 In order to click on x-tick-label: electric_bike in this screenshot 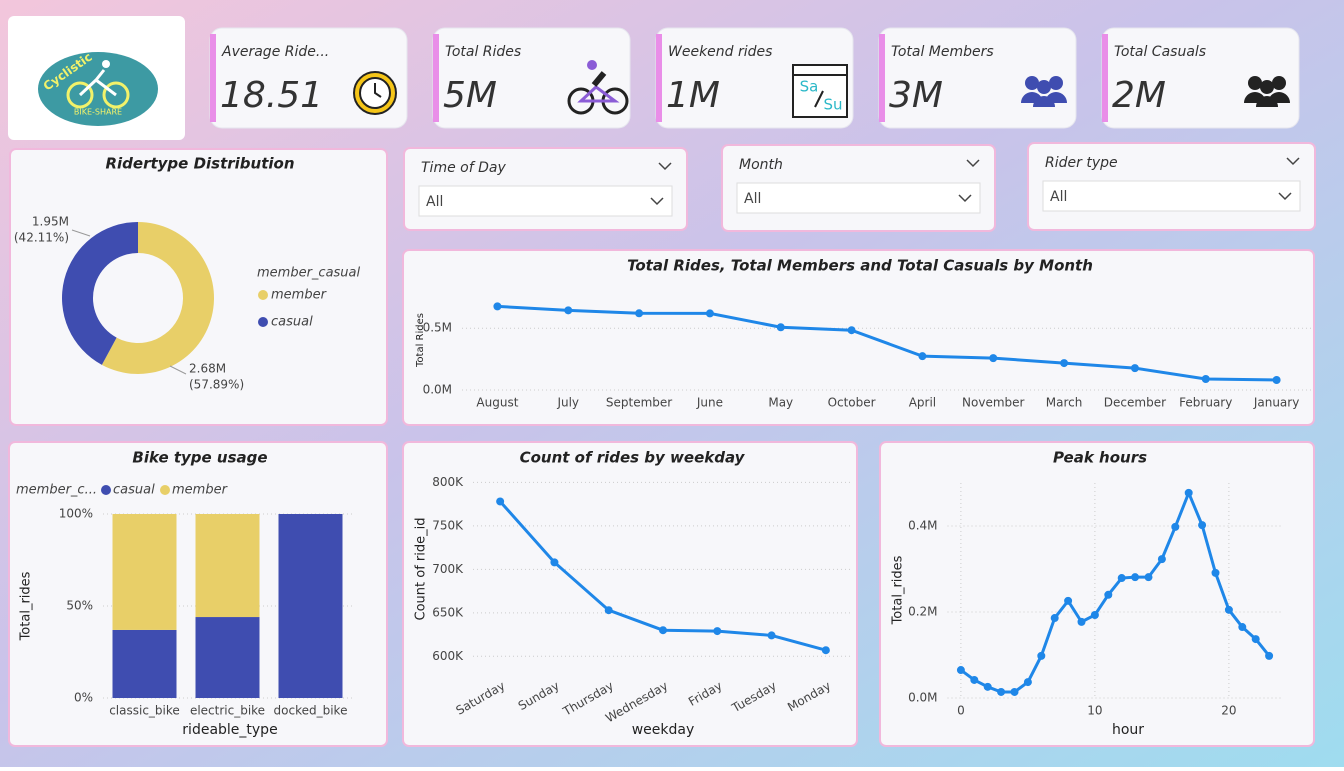, I will do `click(227, 711)`.